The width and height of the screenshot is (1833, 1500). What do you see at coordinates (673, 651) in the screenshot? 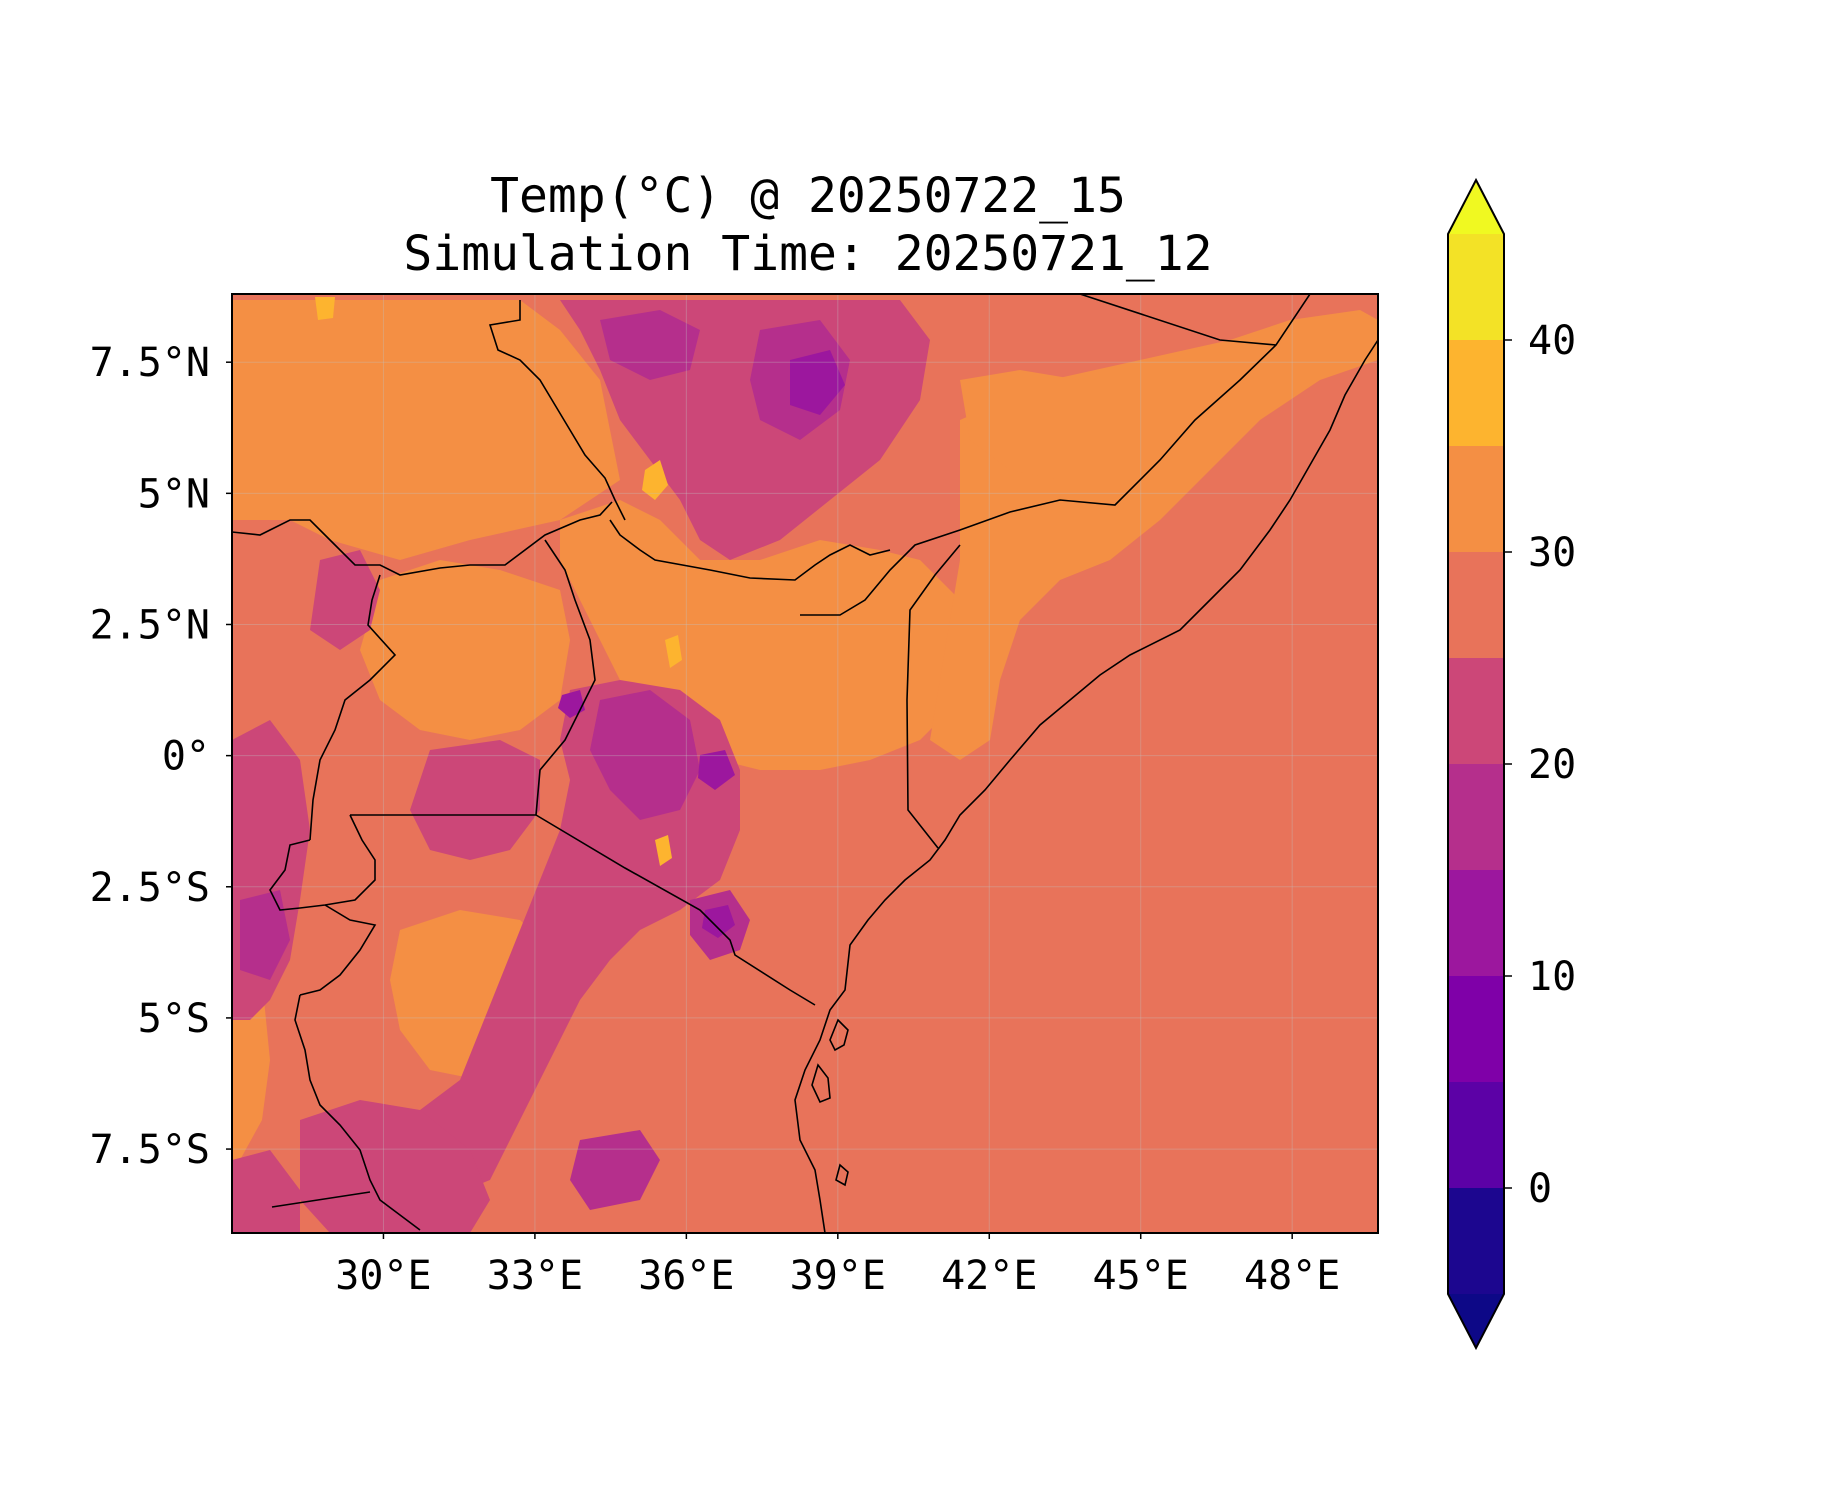
I see `hot-spot-rift` at bounding box center [673, 651].